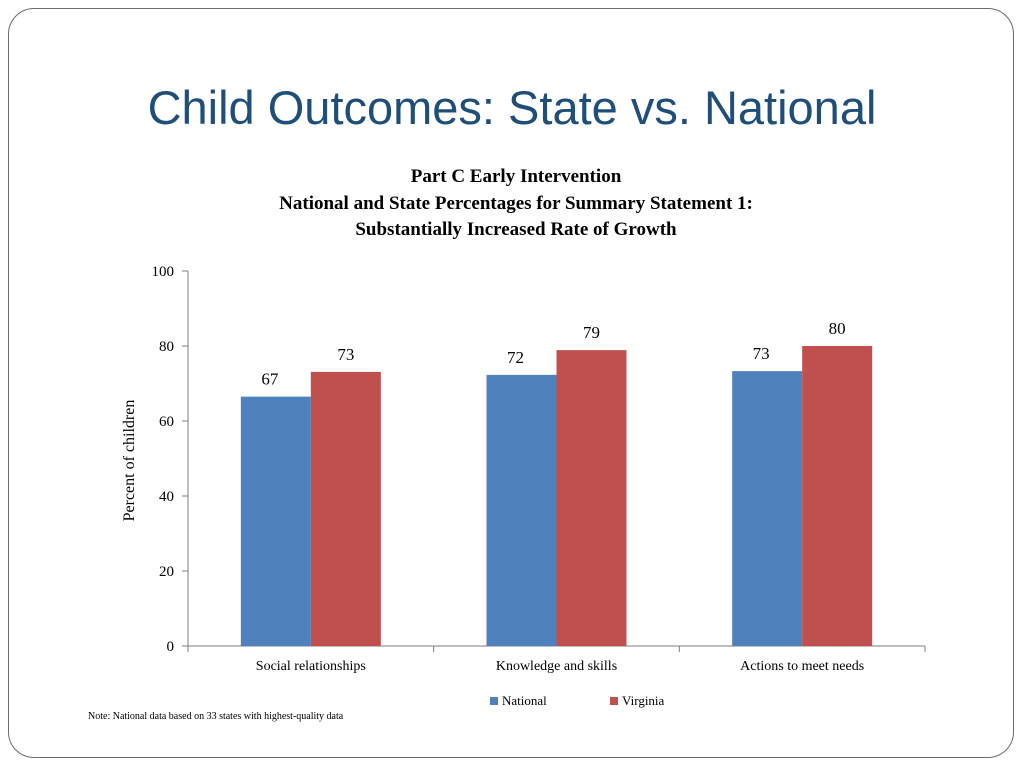 The image size is (1024, 768). I want to click on legend-label: Virginia, so click(643, 700).